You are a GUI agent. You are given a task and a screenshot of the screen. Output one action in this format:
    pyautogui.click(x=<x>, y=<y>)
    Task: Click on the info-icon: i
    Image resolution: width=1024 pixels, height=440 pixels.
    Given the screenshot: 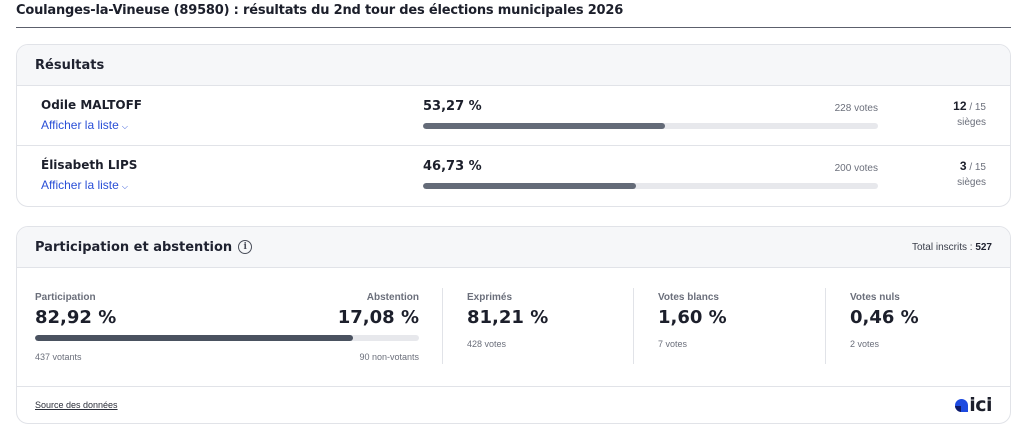 What is the action you would take?
    pyautogui.click(x=245, y=247)
    